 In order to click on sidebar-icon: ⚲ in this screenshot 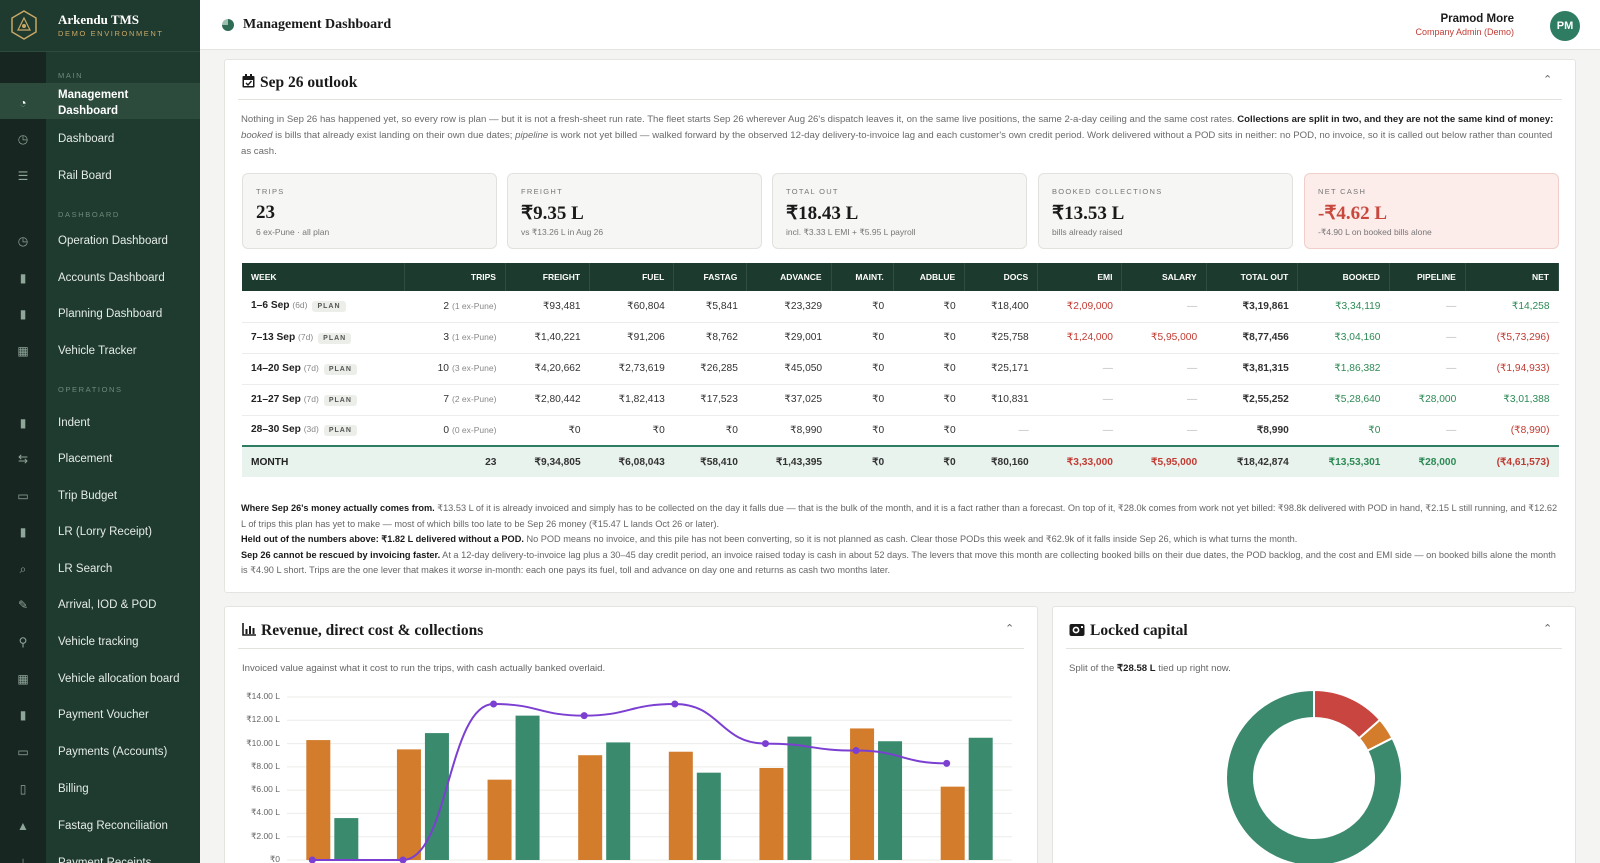, I will do `click(23, 642)`.